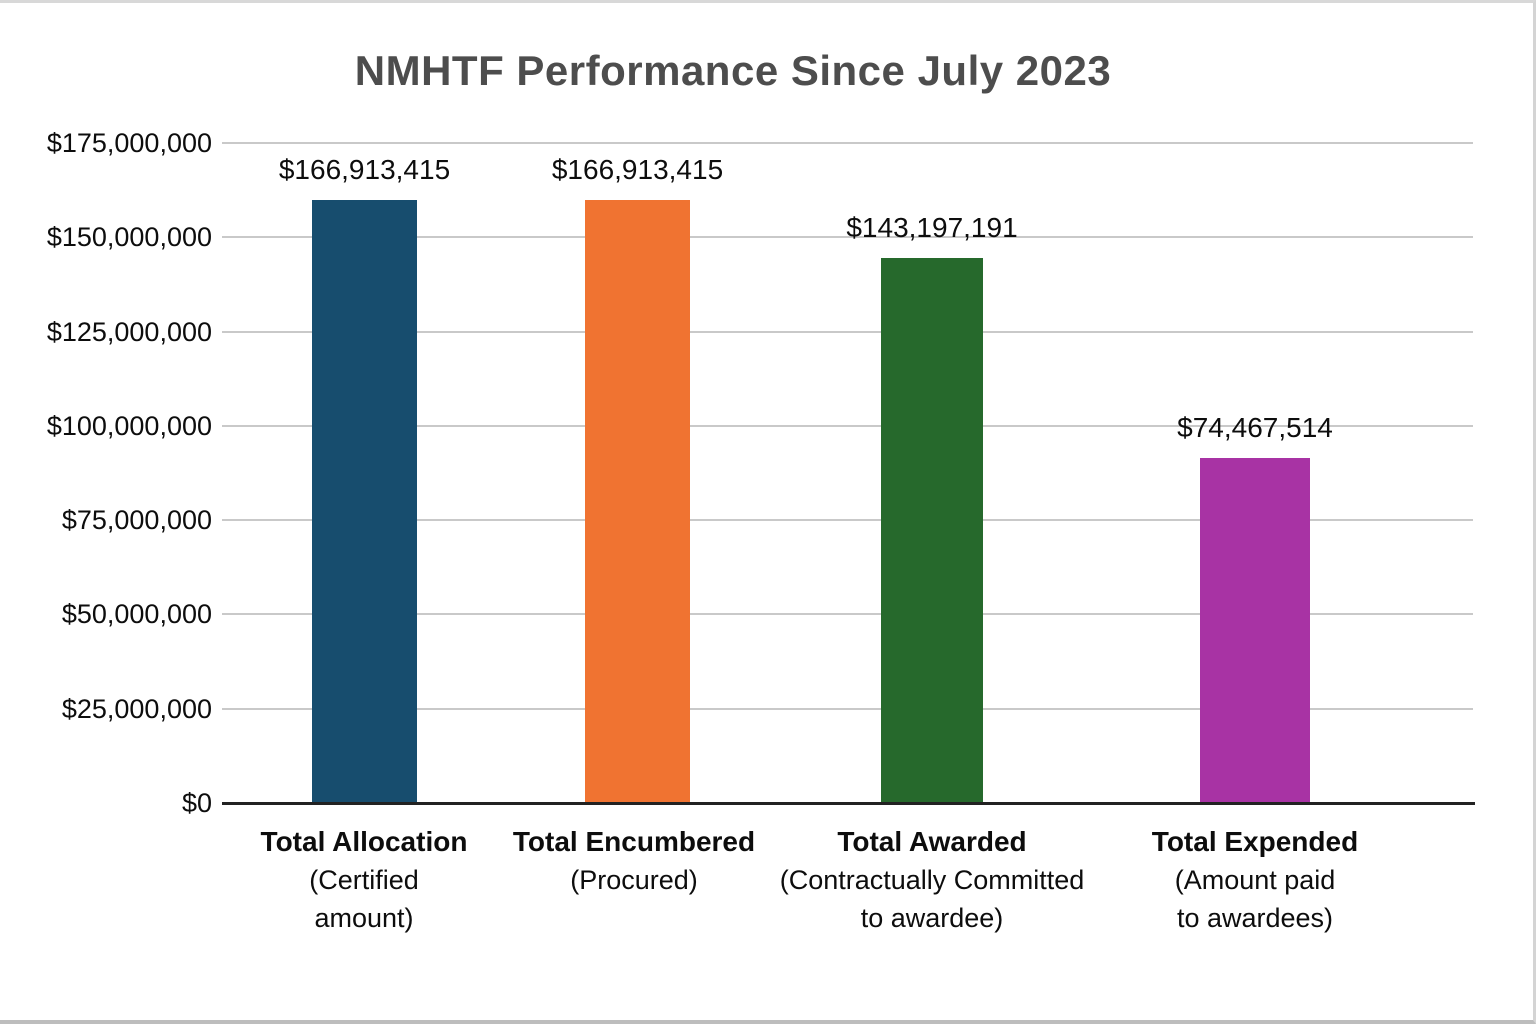 This screenshot has width=1536, height=1024. Describe the element at coordinates (129, 143) in the screenshot. I see `y-tick-label: $175,000,000` at that location.